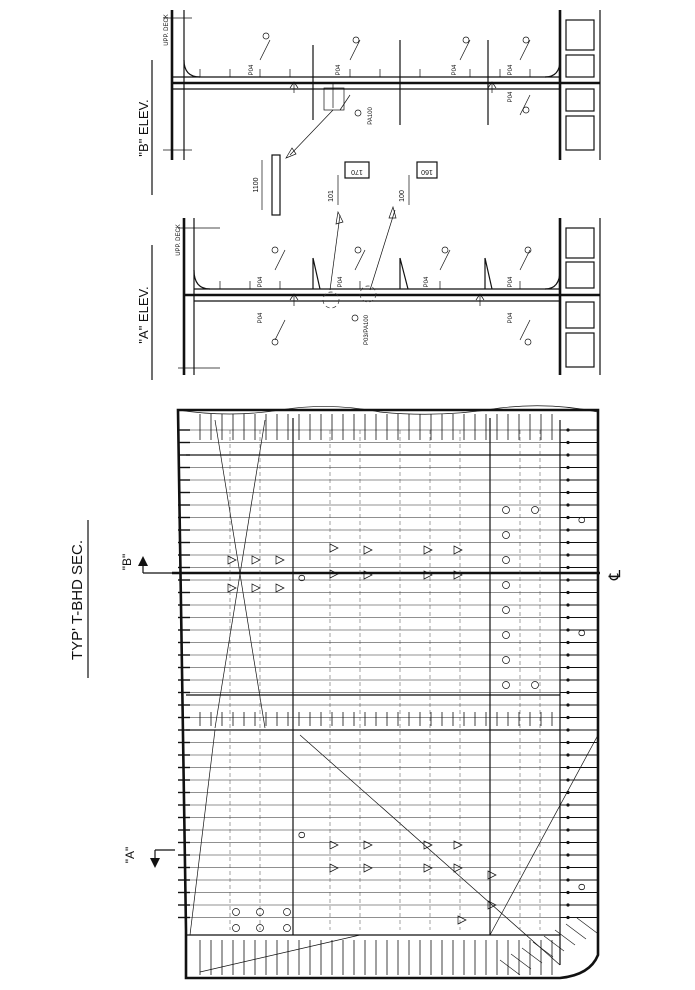 The height and width of the screenshot is (990, 695). Describe the element at coordinates (256, 184) in the screenshot. I see `dim-1100: 1100` at that location.